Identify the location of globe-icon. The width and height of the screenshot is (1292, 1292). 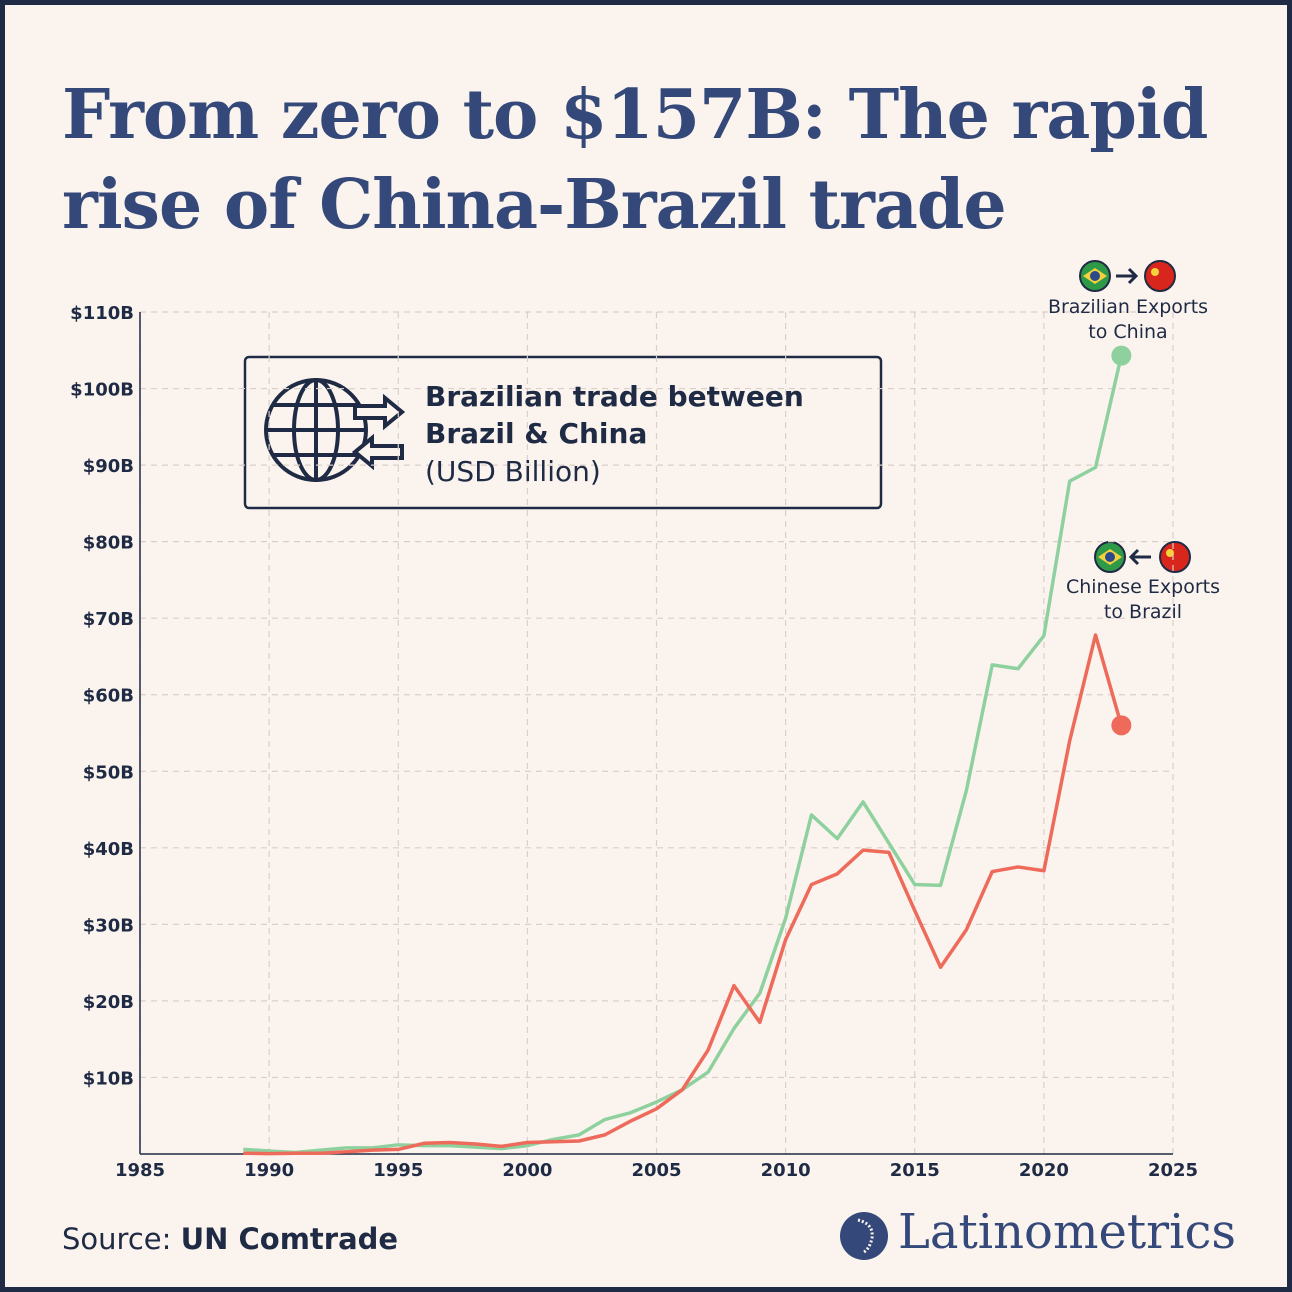
(335, 430).